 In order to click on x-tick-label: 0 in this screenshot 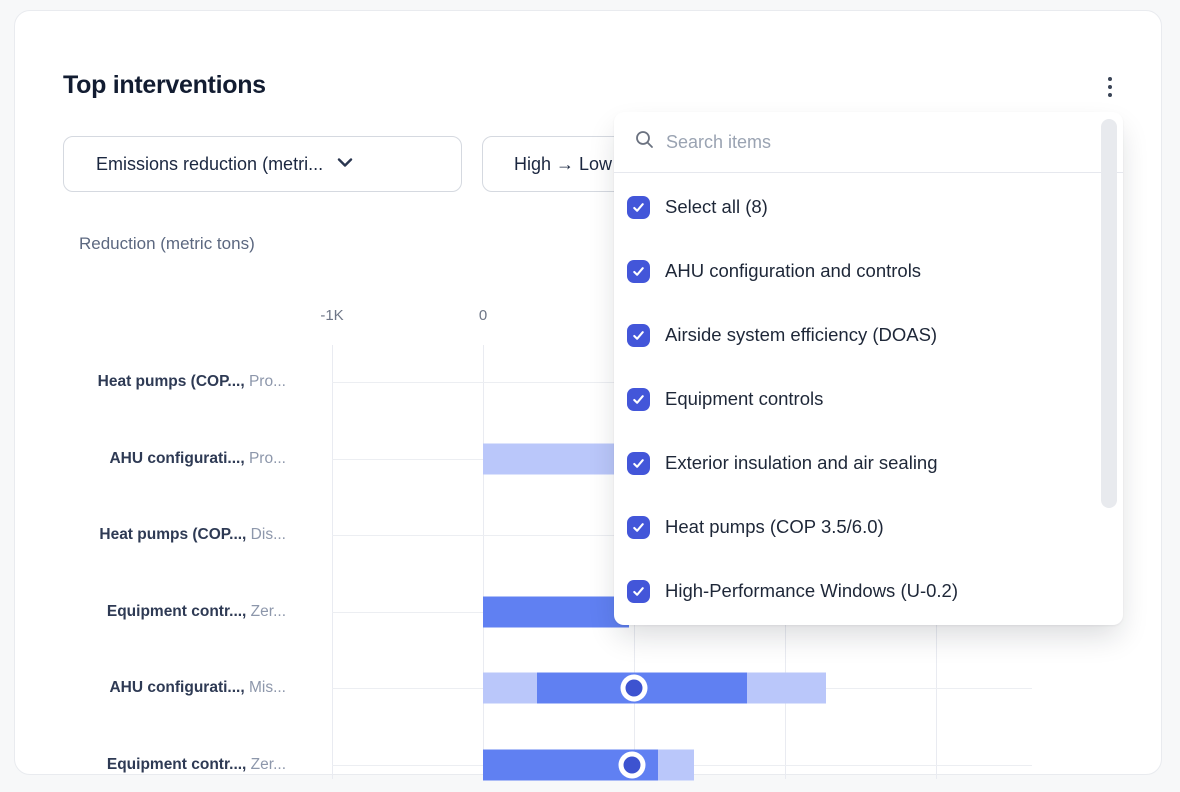, I will do `click(483, 315)`.